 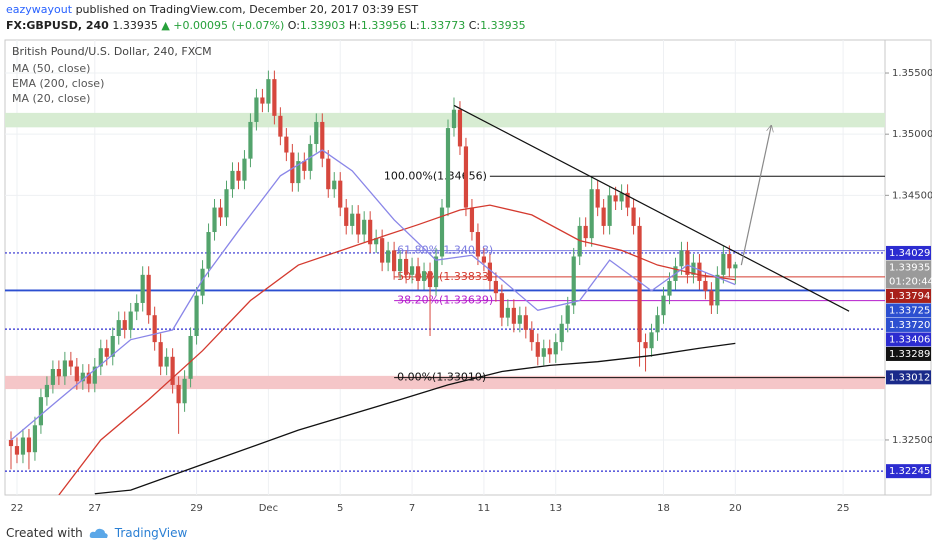 What do you see at coordinates (414, 25) in the screenshot?
I see `ohlc-key: L:` at bounding box center [414, 25].